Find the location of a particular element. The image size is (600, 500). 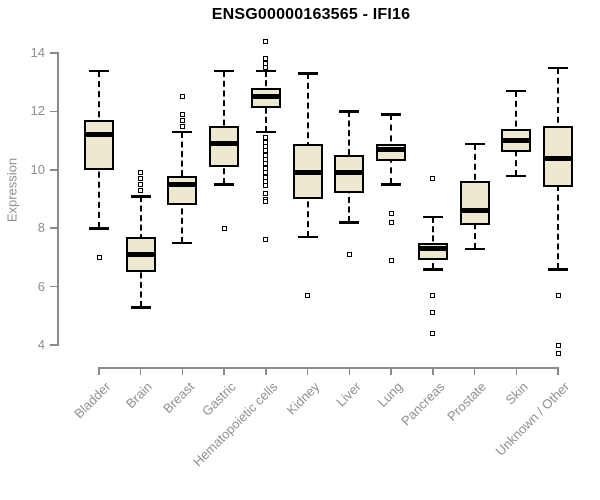

x-tick-label-text: Gastric is located at coordinates (219, 399).